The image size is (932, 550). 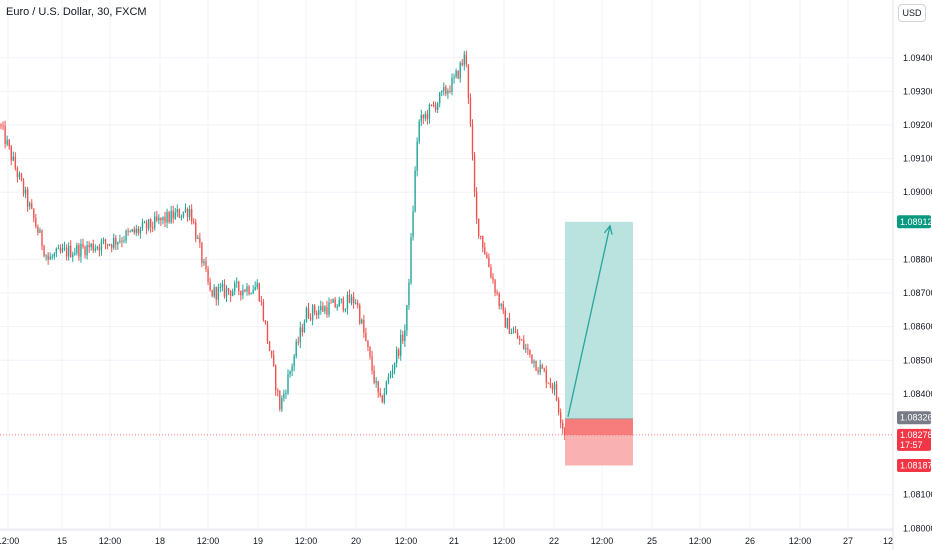 What do you see at coordinates (917, 259) in the screenshot?
I see `y-tick-label: 1.08800` at bounding box center [917, 259].